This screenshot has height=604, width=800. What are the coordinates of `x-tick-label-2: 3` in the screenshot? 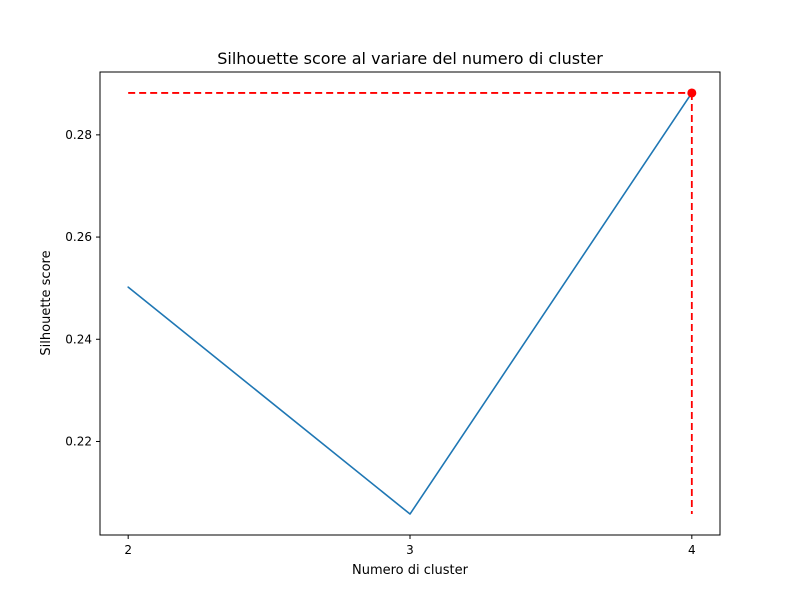 It's located at (410, 550).